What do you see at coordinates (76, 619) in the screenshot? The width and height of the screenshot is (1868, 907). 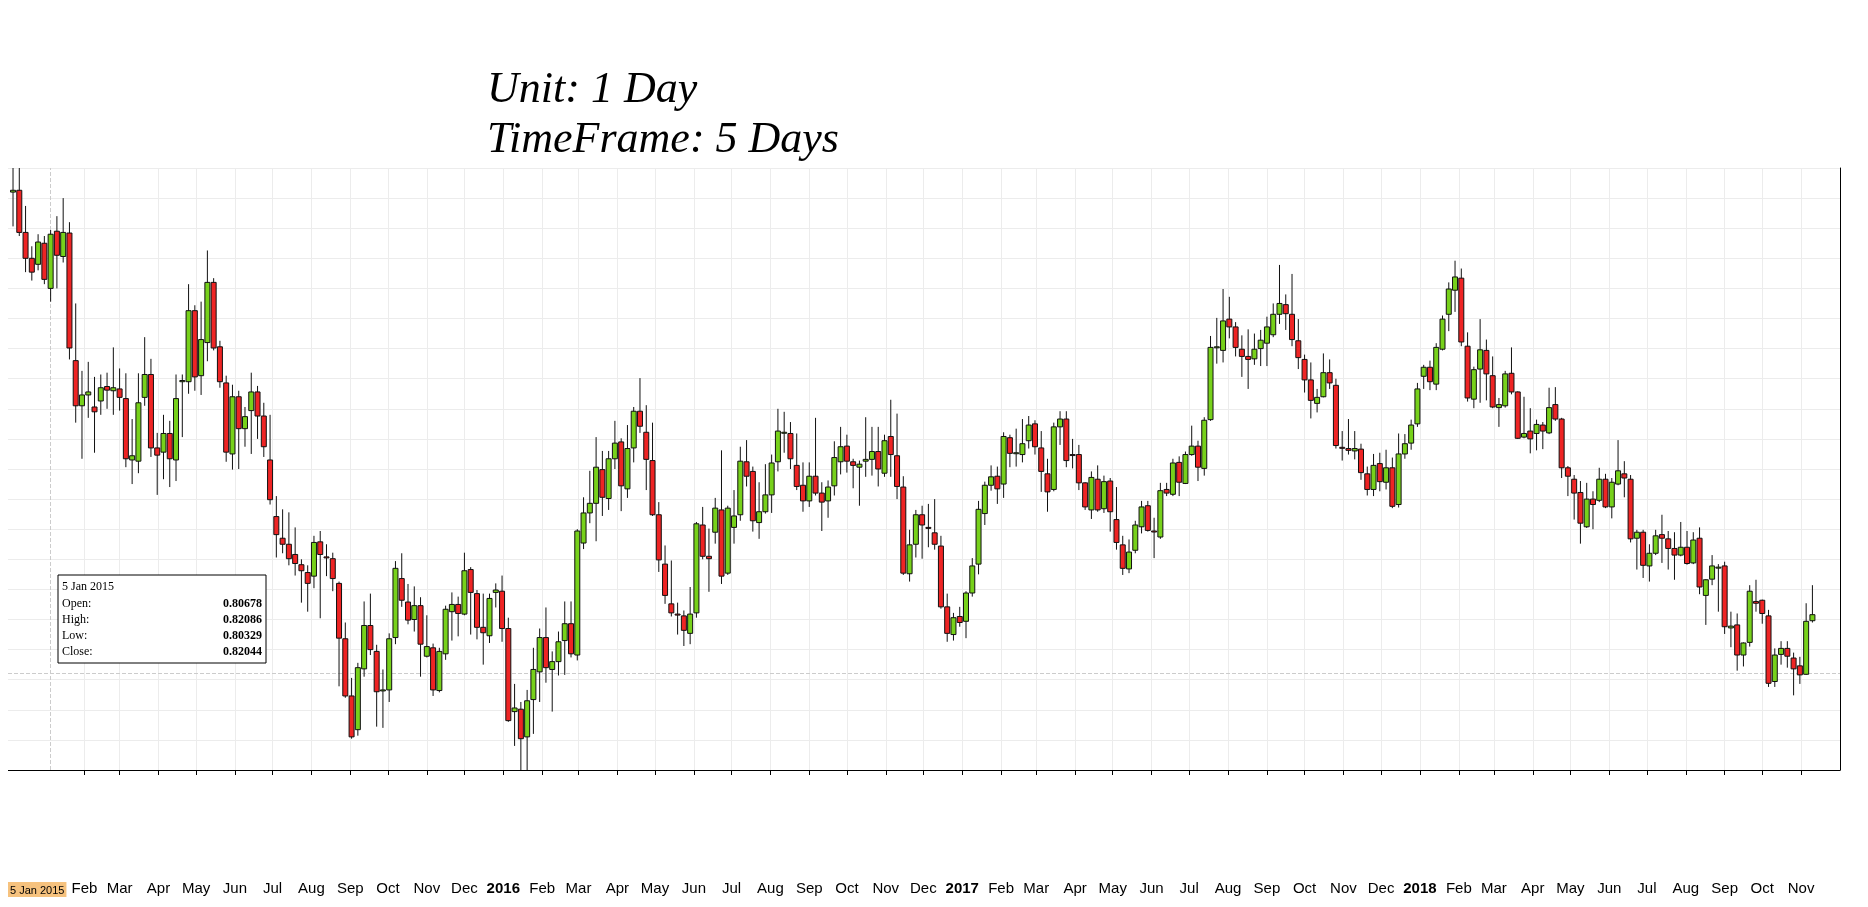 I see `annotation: High:` at bounding box center [76, 619].